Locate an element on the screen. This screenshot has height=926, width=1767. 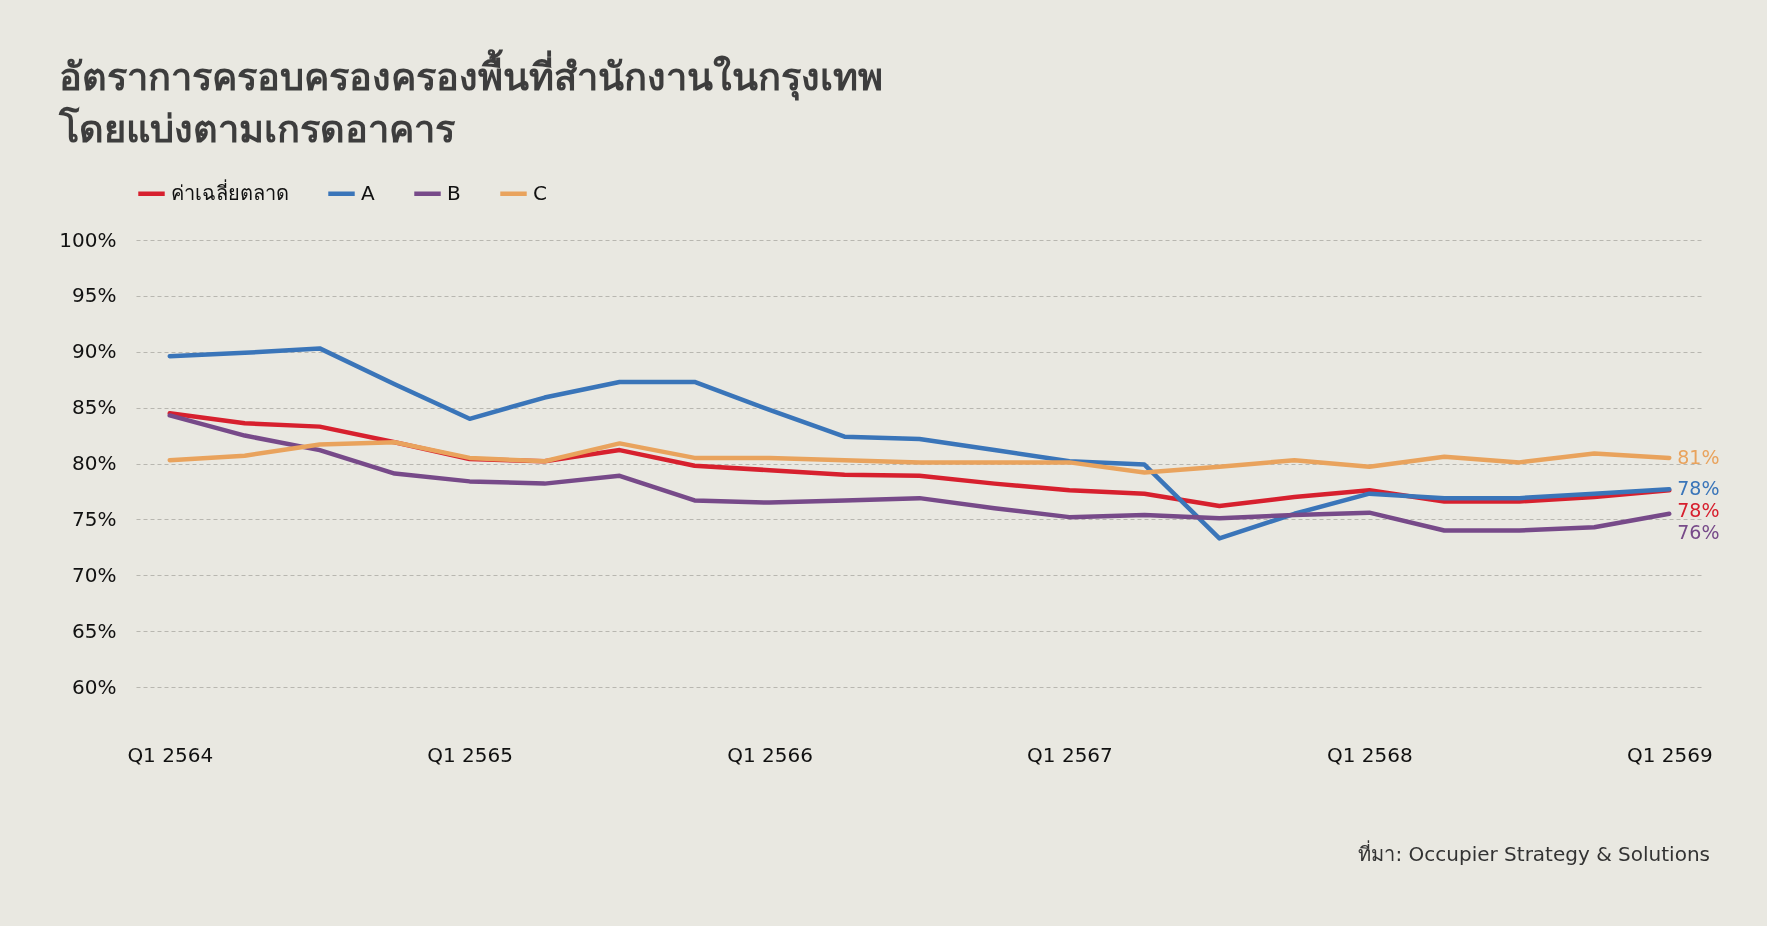
text: ที่มา: Occupier Strategy & Solutions is located at coordinates (1534, 853).